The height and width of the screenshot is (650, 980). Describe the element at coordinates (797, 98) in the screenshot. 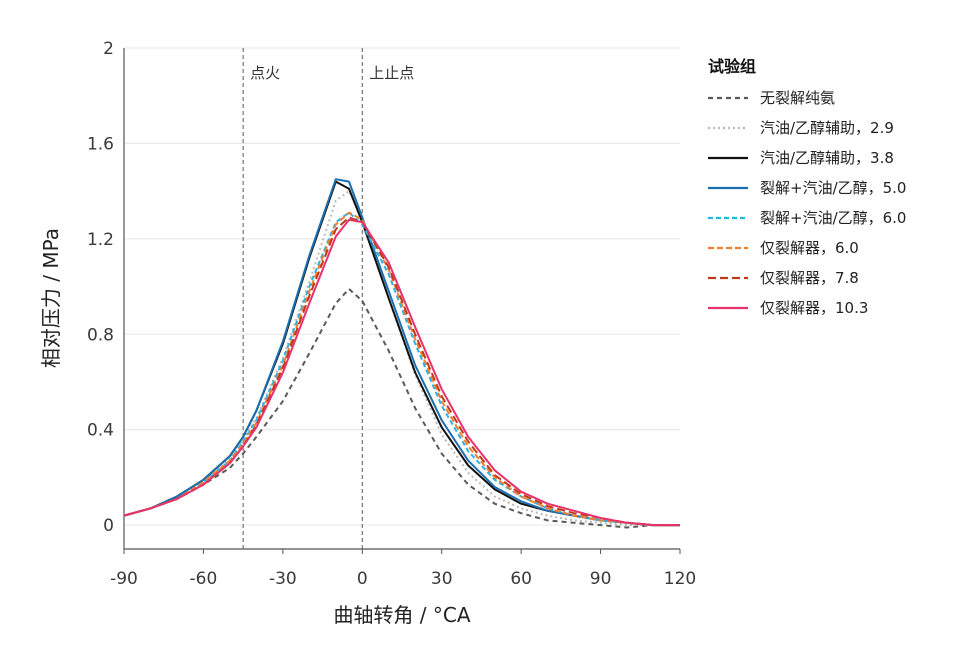

I see `legend-label: 无裂解纯氨` at that location.